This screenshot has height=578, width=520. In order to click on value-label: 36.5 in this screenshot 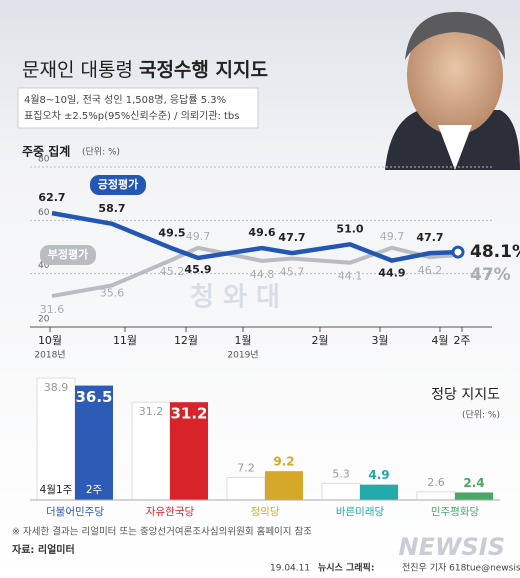, I will do `click(93, 397)`.